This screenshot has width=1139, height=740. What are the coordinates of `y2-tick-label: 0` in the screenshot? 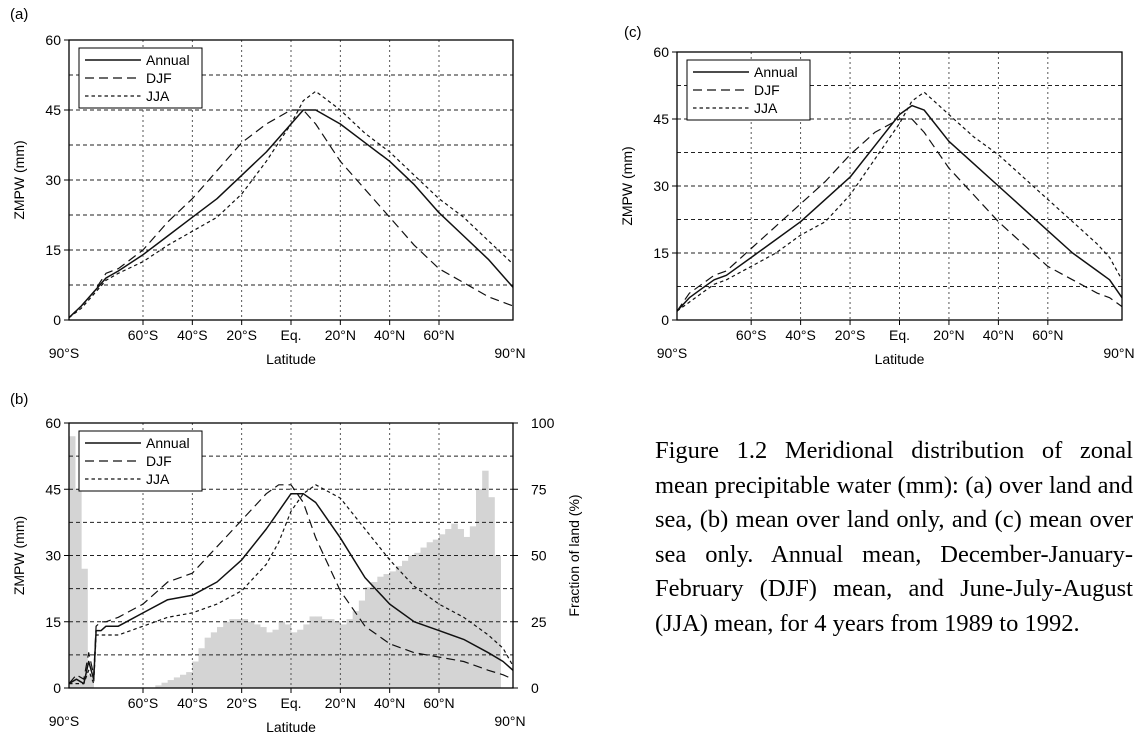 It's located at (535, 688).